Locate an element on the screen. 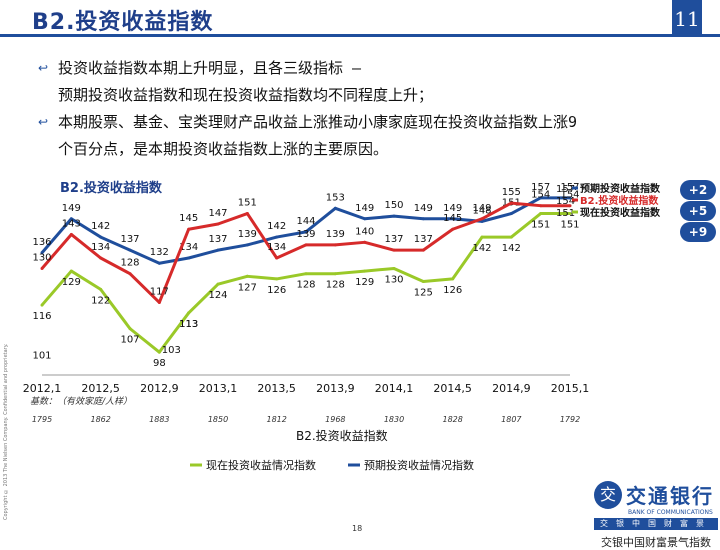 This screenshot has height=550, width=720. data-label: 143 is located at coordinates (71, 223).